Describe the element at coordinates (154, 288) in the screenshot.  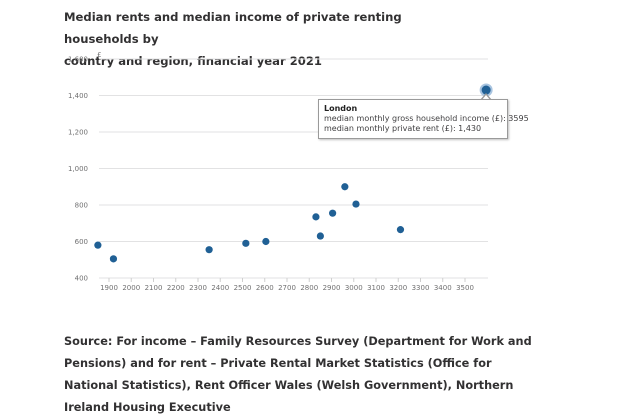
I see `x-tick-label: 2100` at that location.